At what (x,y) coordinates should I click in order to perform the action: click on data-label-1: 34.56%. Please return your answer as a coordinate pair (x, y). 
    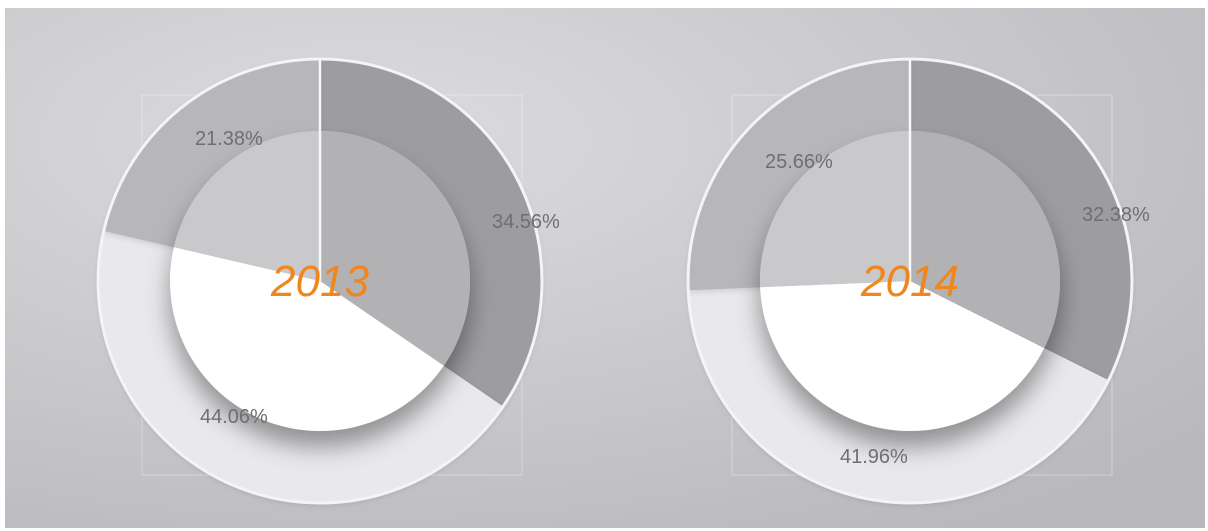
    Looking at the image, I should click on (526, 222).